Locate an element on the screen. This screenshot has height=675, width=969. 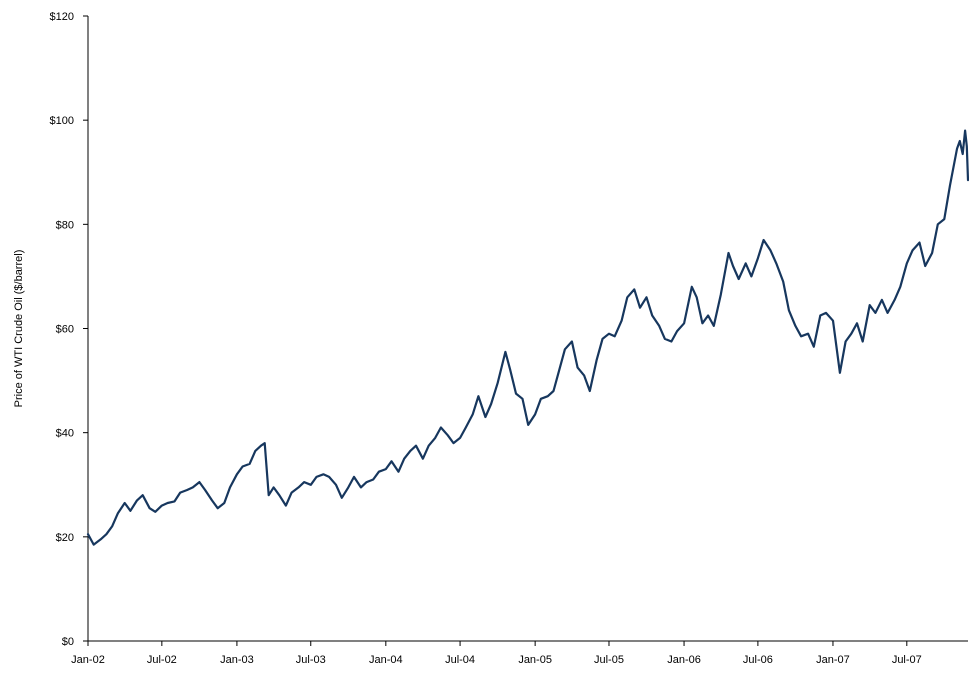
y-tick-label: $80 is located at coordinates (65, 225).